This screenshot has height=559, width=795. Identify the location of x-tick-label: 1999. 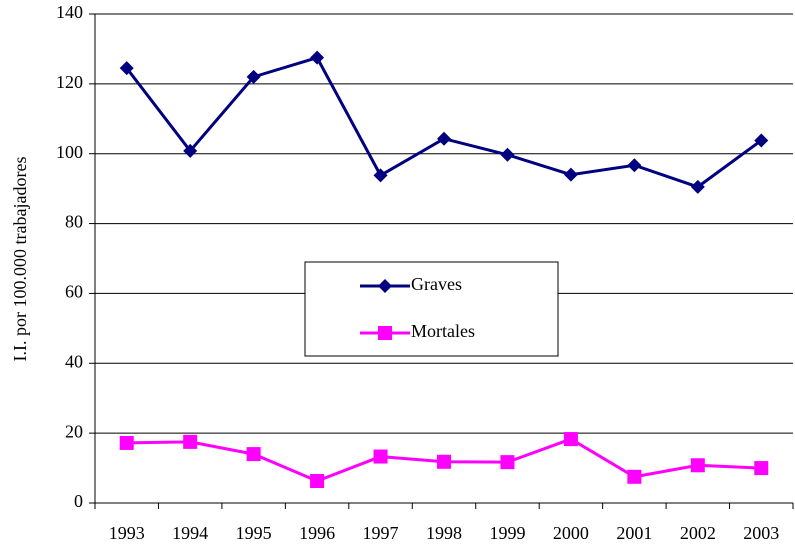
(507, 533).